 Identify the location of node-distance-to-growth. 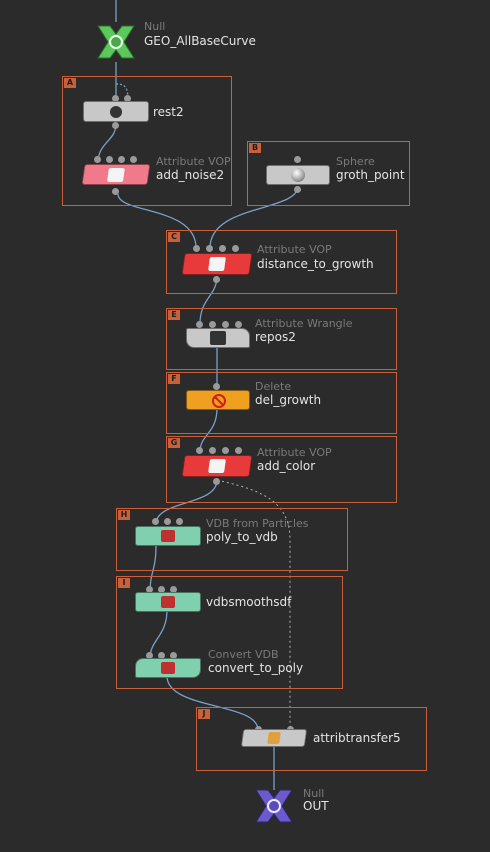
(217, 264).